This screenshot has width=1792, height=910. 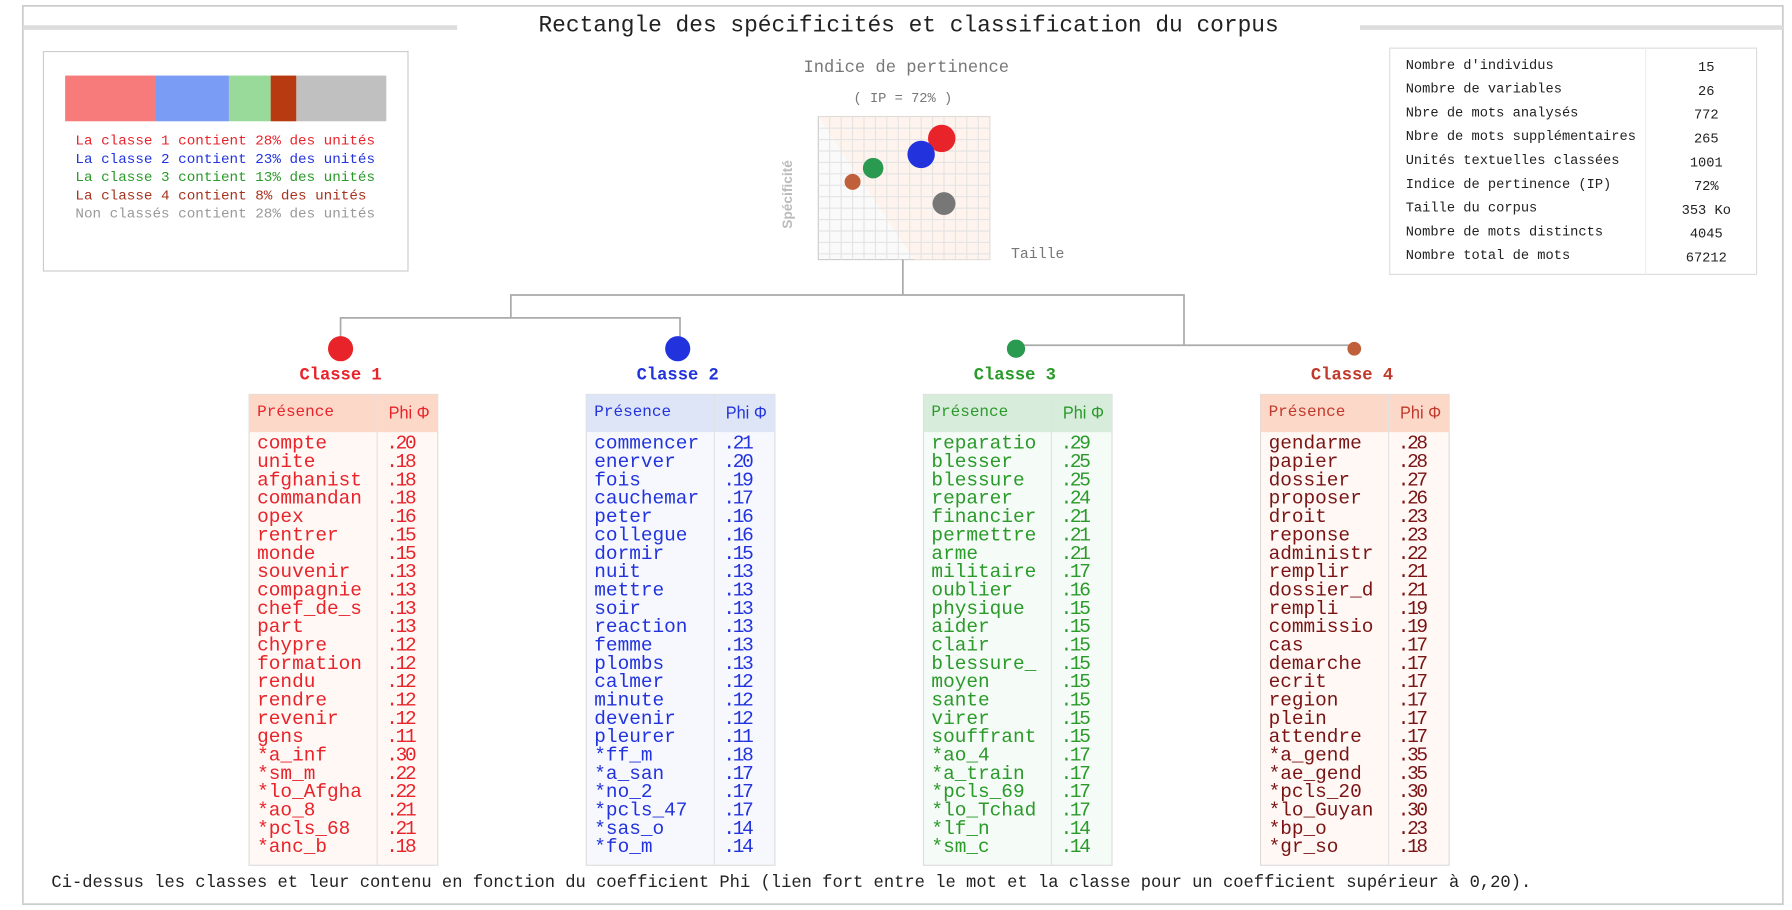 I want to click on word: attendre, so click(x=1315, y=737).